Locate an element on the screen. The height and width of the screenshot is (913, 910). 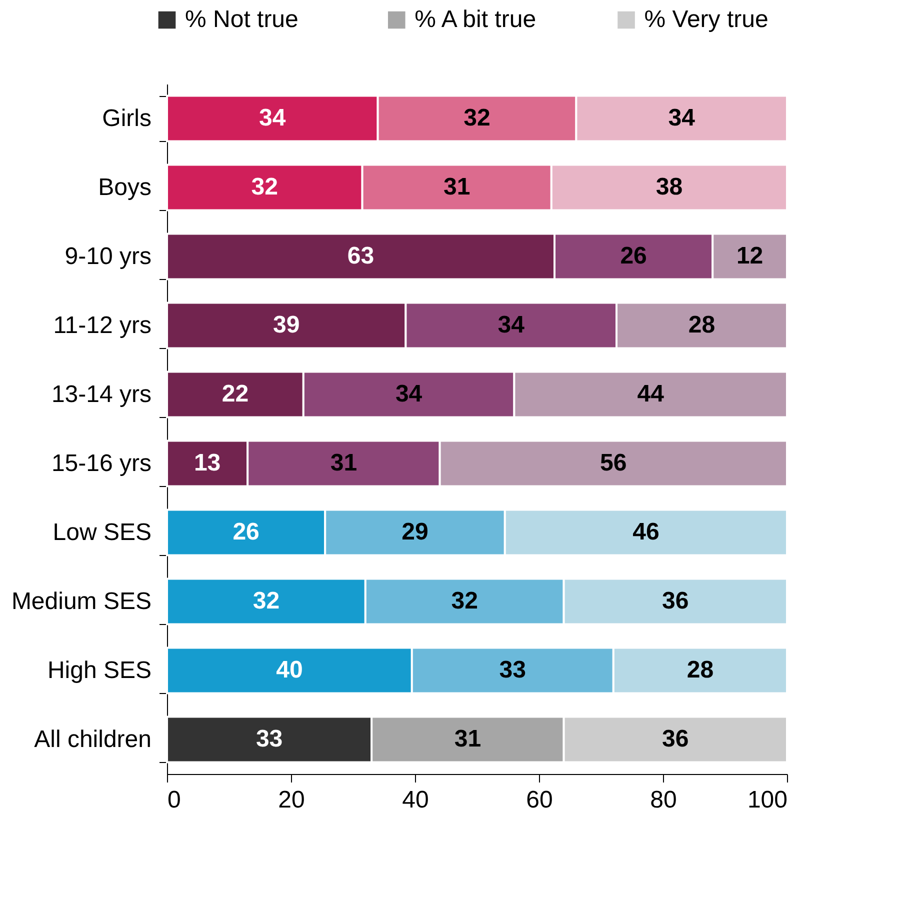
y-tick-label: Medium SES is located at coordinates (81, 601).